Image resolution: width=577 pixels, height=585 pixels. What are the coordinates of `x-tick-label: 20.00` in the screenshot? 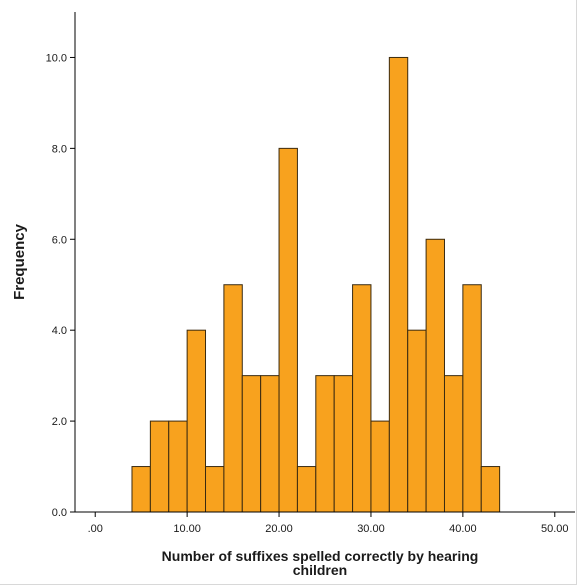 It's located at (279, 529).